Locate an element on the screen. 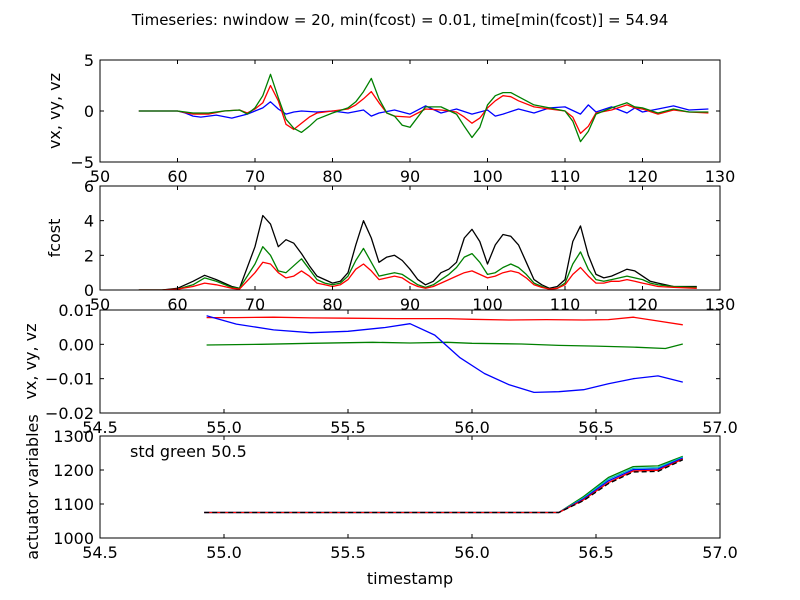 This screenshot has width=800, height=600. y-tick-label: −0.02 is located at coordinates (69, 413).